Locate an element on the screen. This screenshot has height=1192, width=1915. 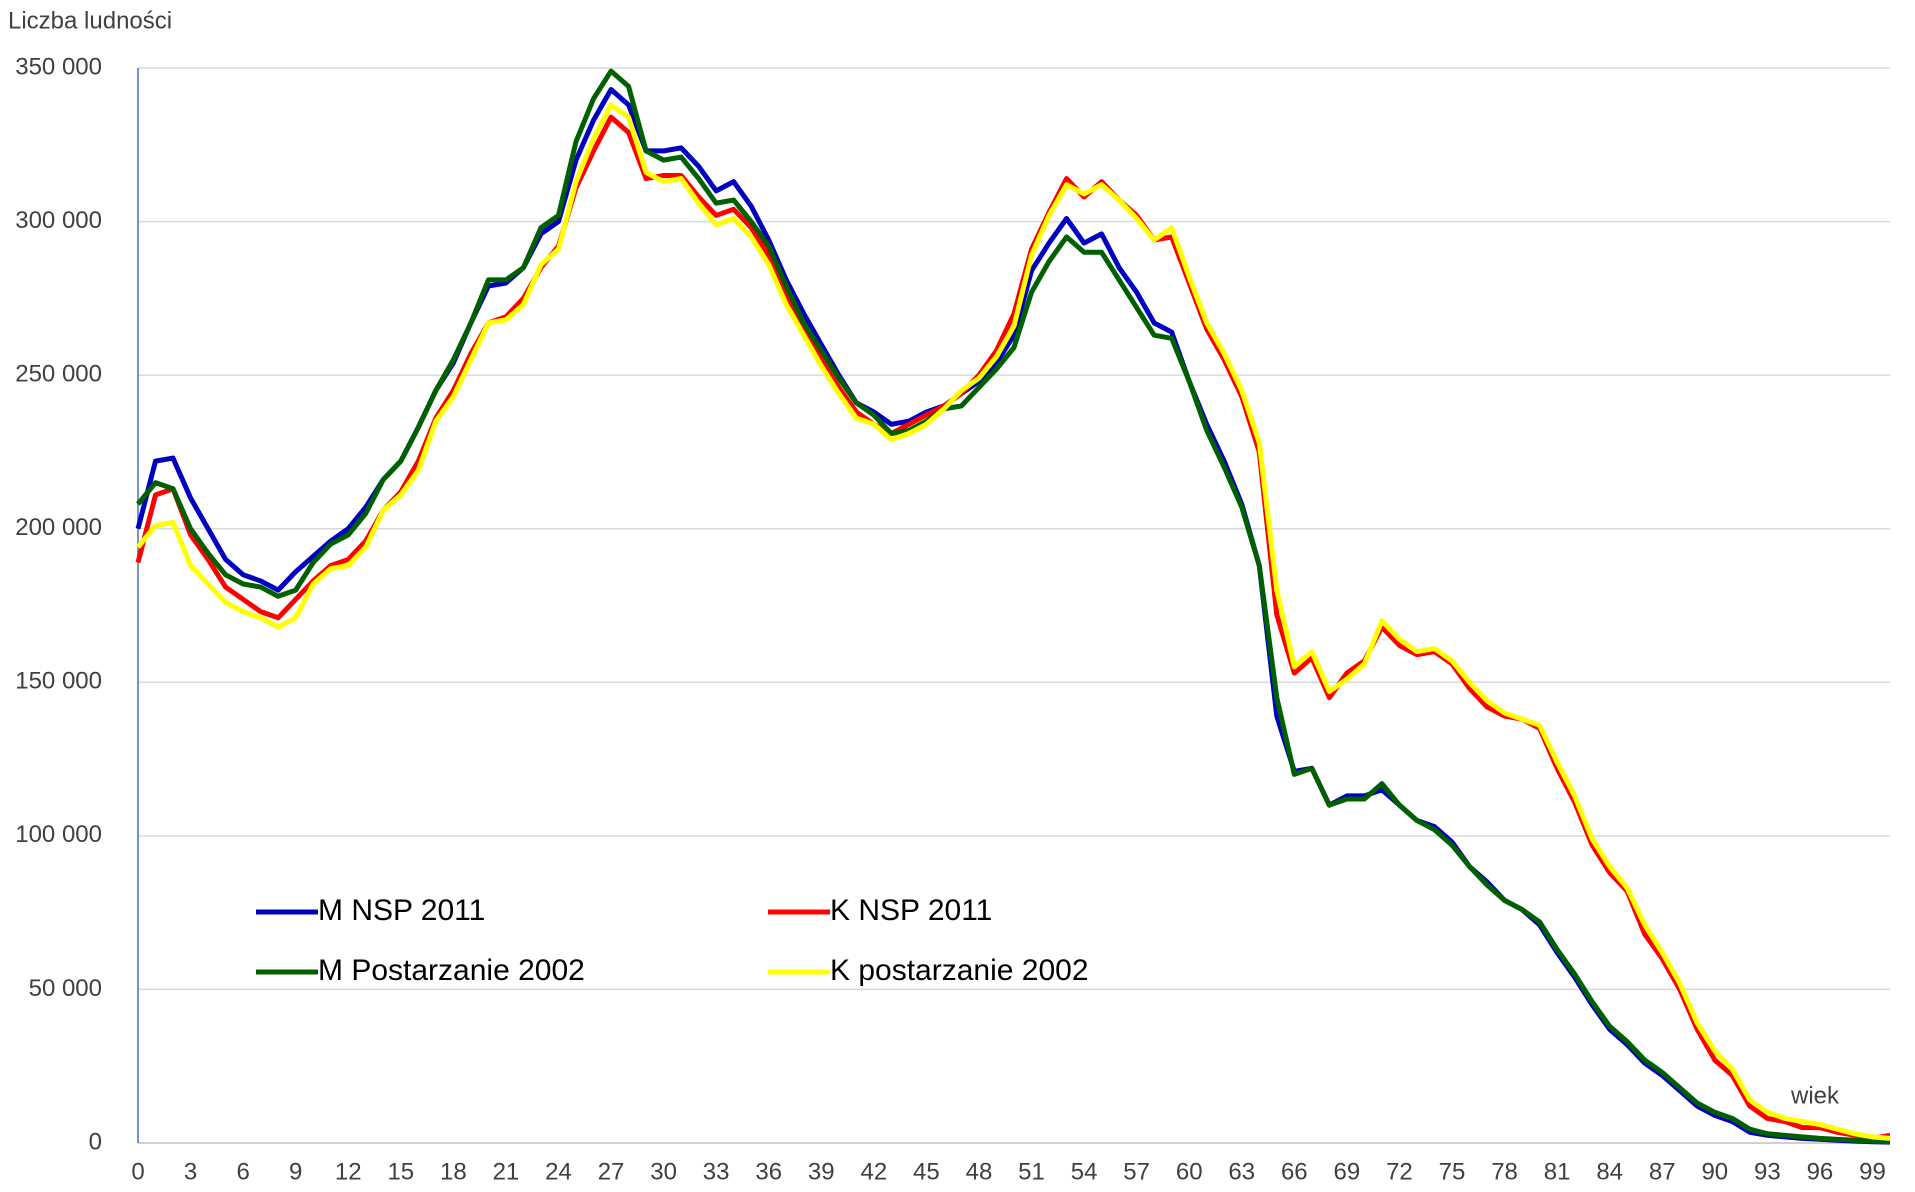
legend-label: M Postarzanie 2002 is located at coordinates (451, 970).